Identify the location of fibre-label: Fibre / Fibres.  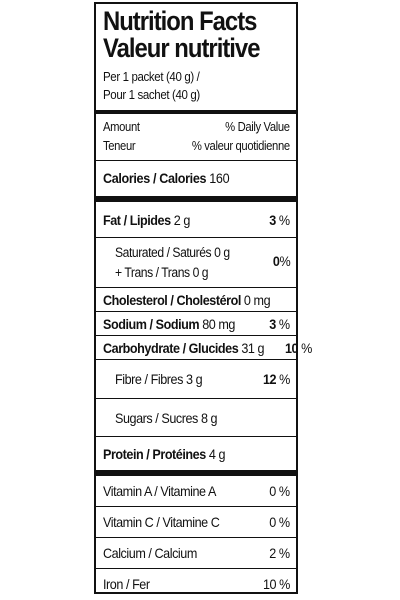
(149, 379).